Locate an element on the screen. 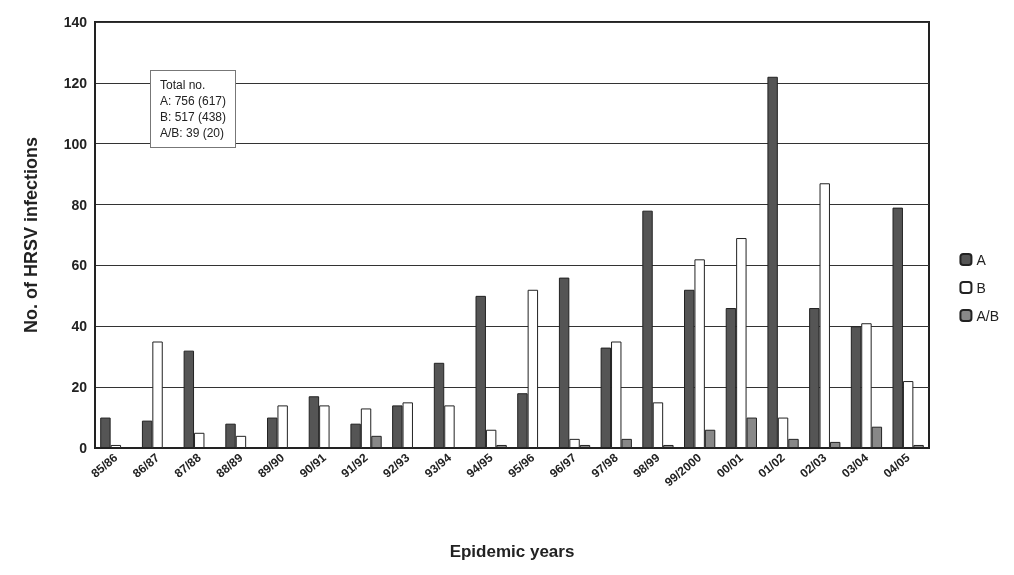 The image size is (1014, 575). annotation: Total no. is located at coordinates (183, 85).